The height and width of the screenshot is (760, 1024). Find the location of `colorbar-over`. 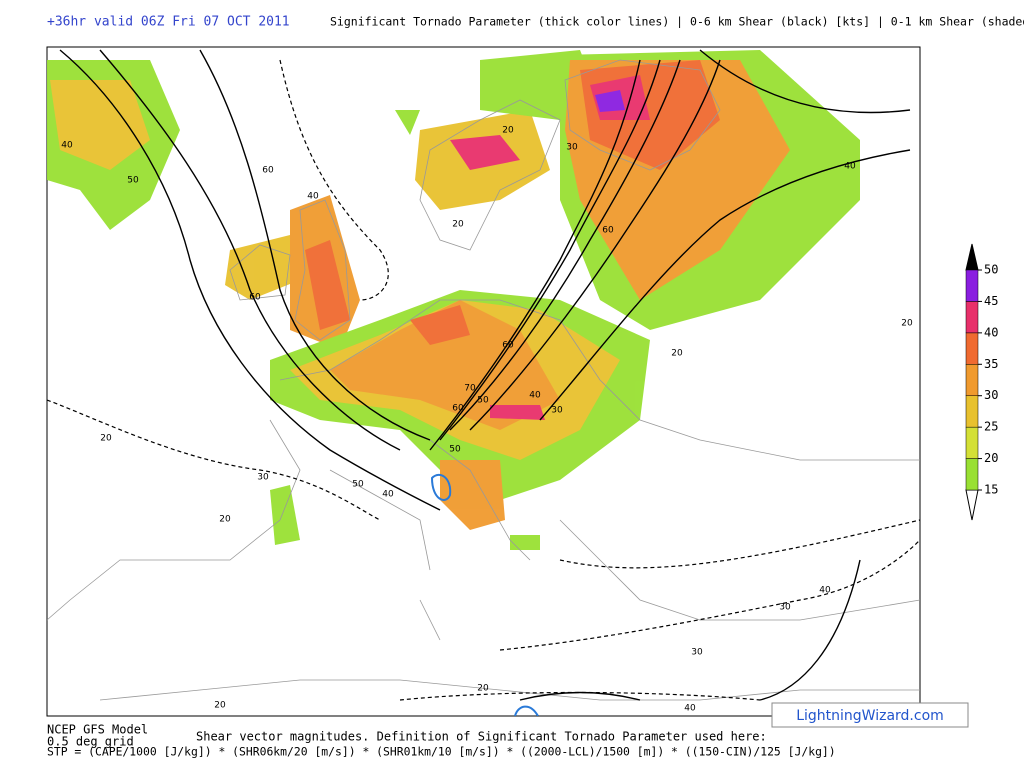

colorbar-over is located at coordinates (972, 257).